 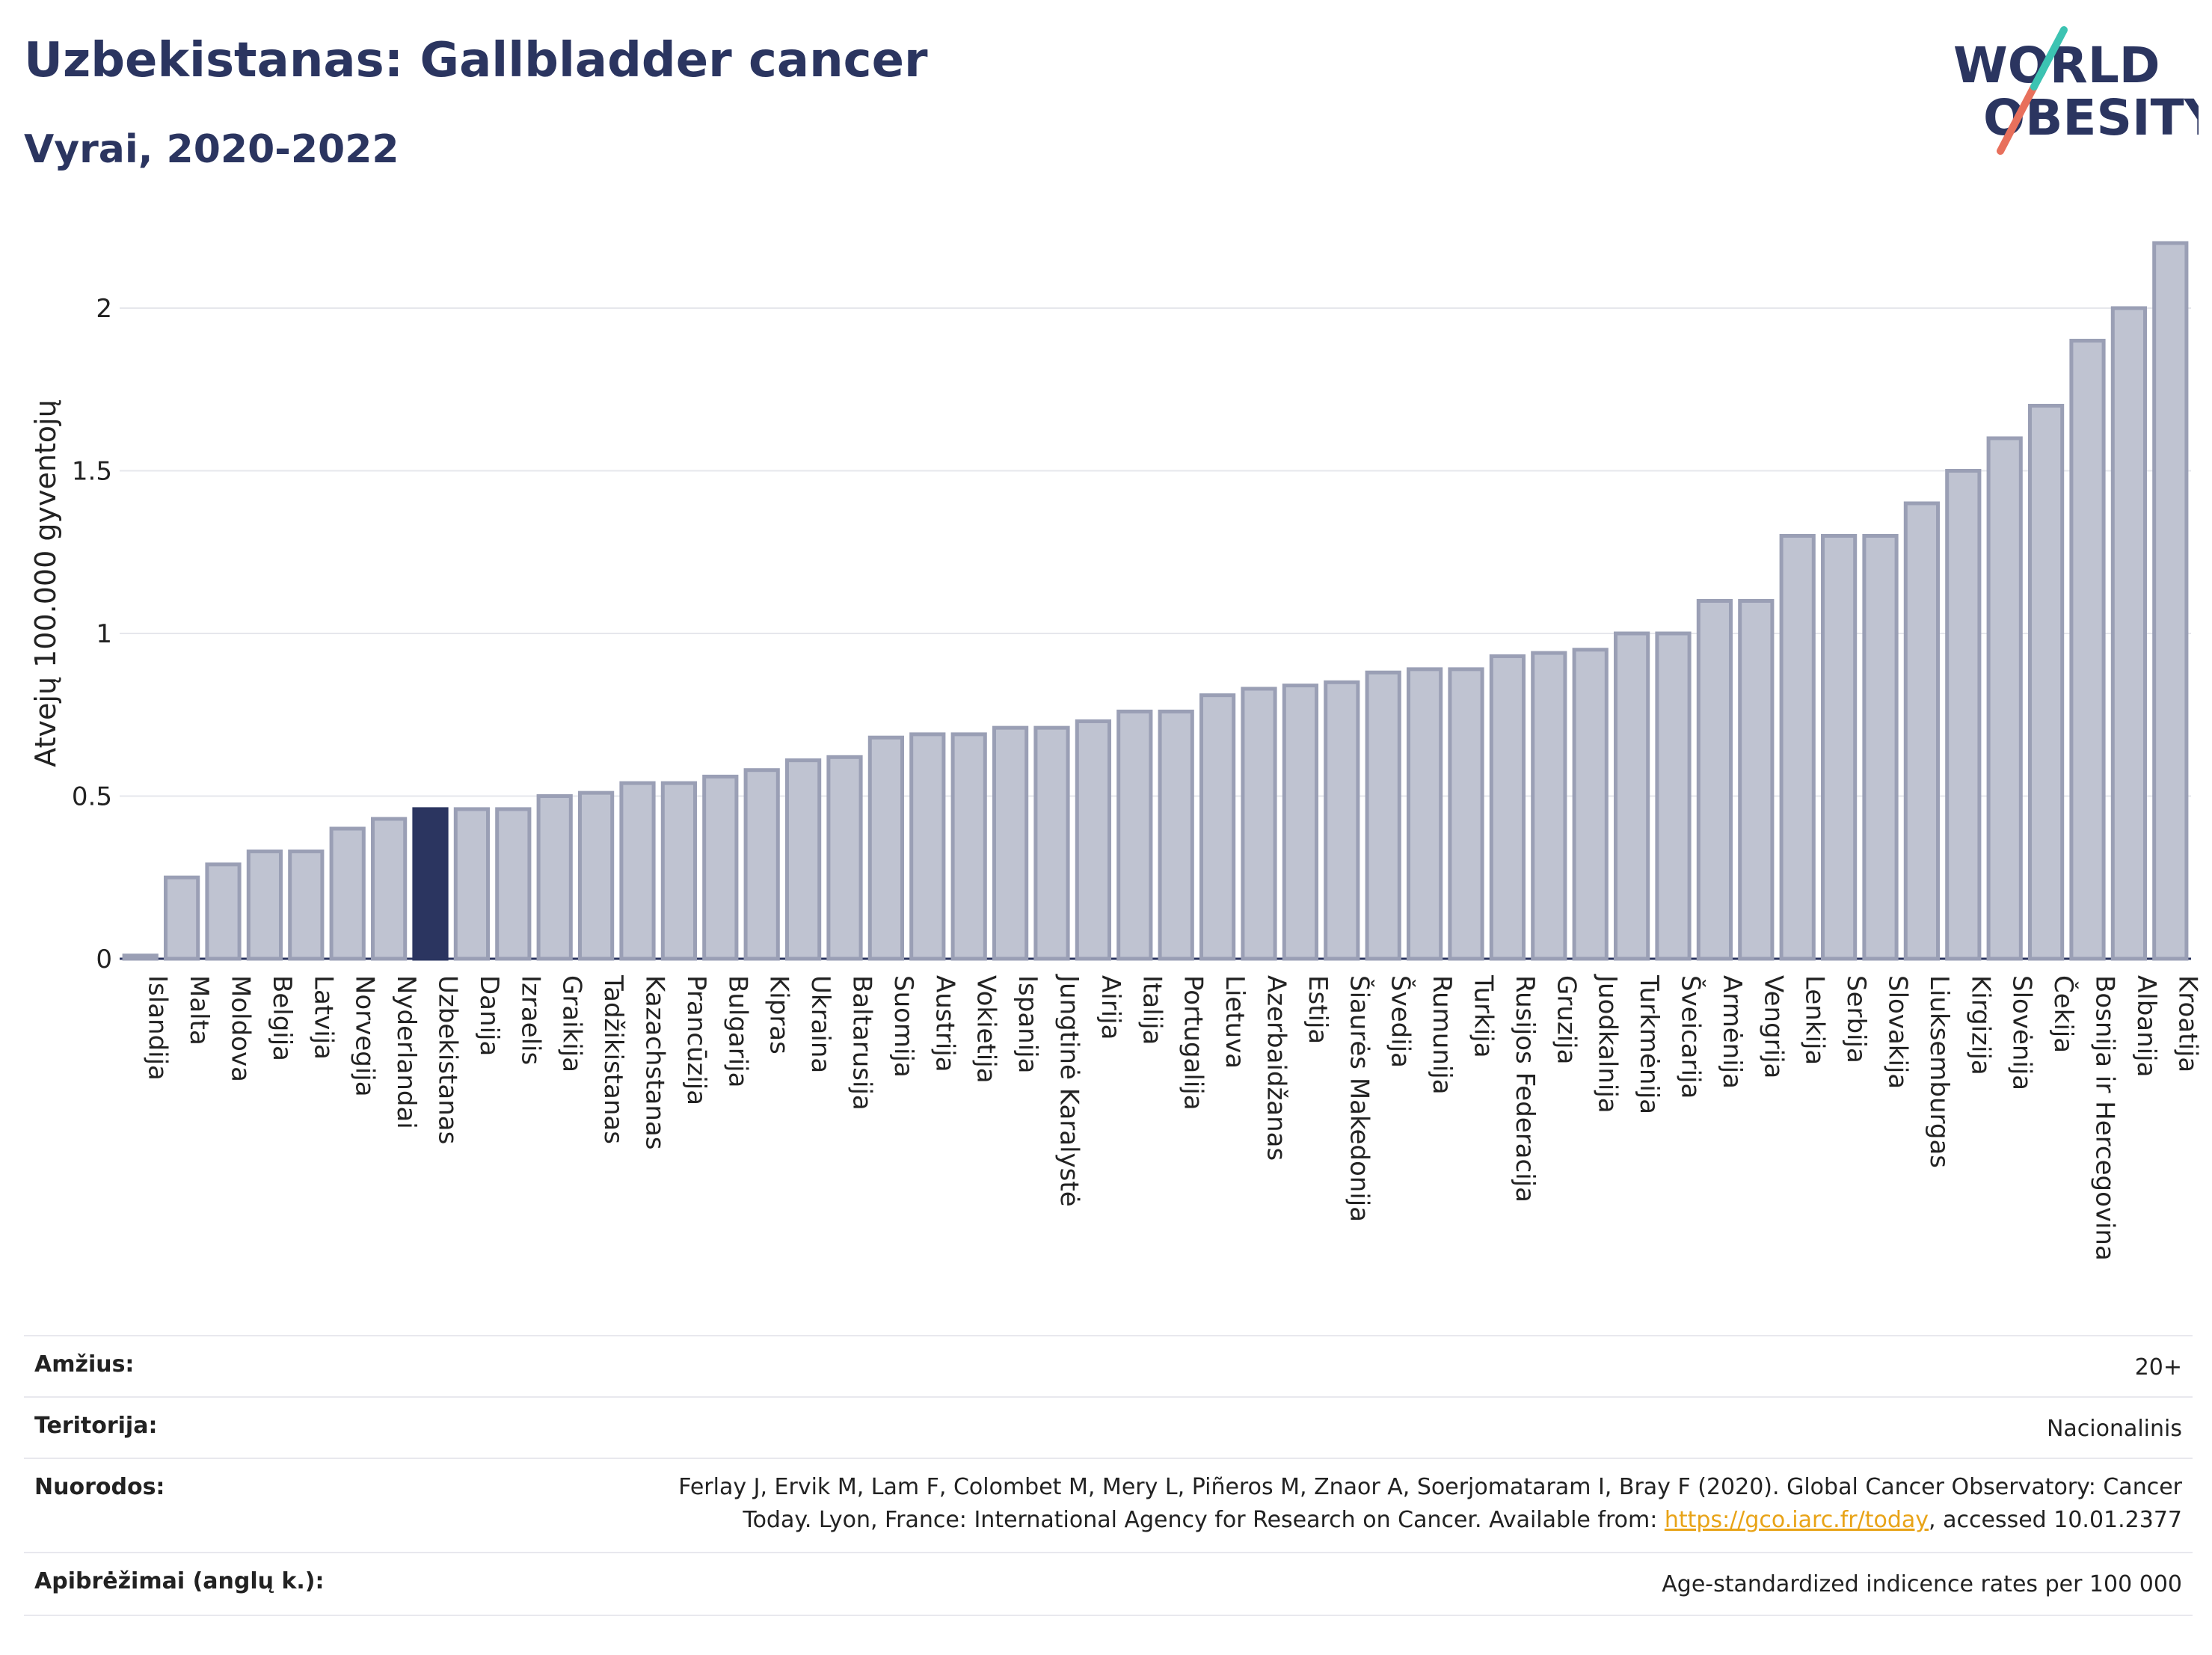 What do you see at coordinates (1880, 747) in the screenshot?
I see `bar-slovakija` at bounding box center [1880, 747].